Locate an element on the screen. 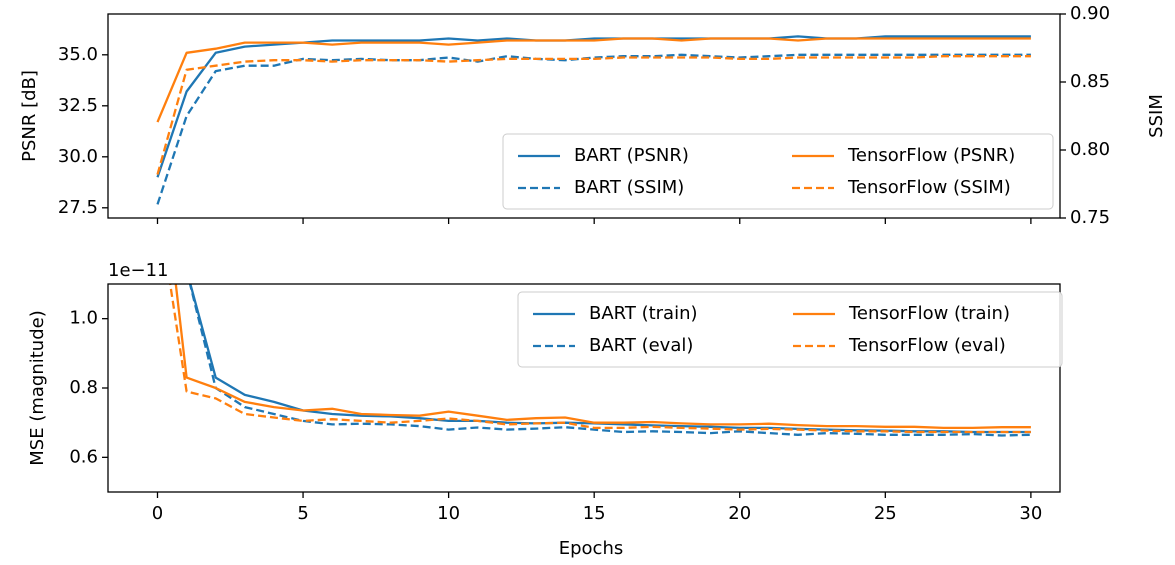  top-y2-tick-label: 0.75 is located at coordinates (1090, 217).